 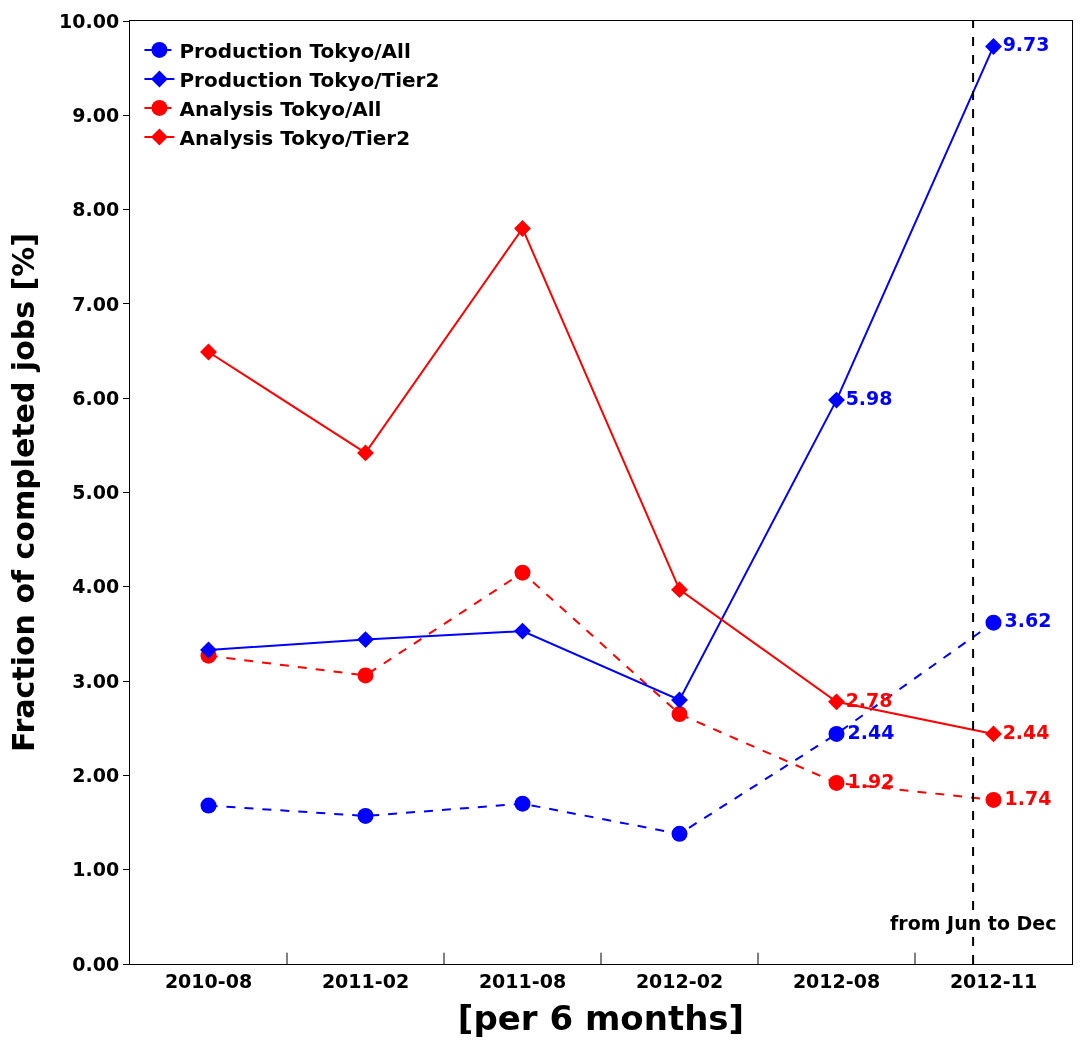 I want to click on legend-label: Production Tokyo/All, so click(x=295, y=50).